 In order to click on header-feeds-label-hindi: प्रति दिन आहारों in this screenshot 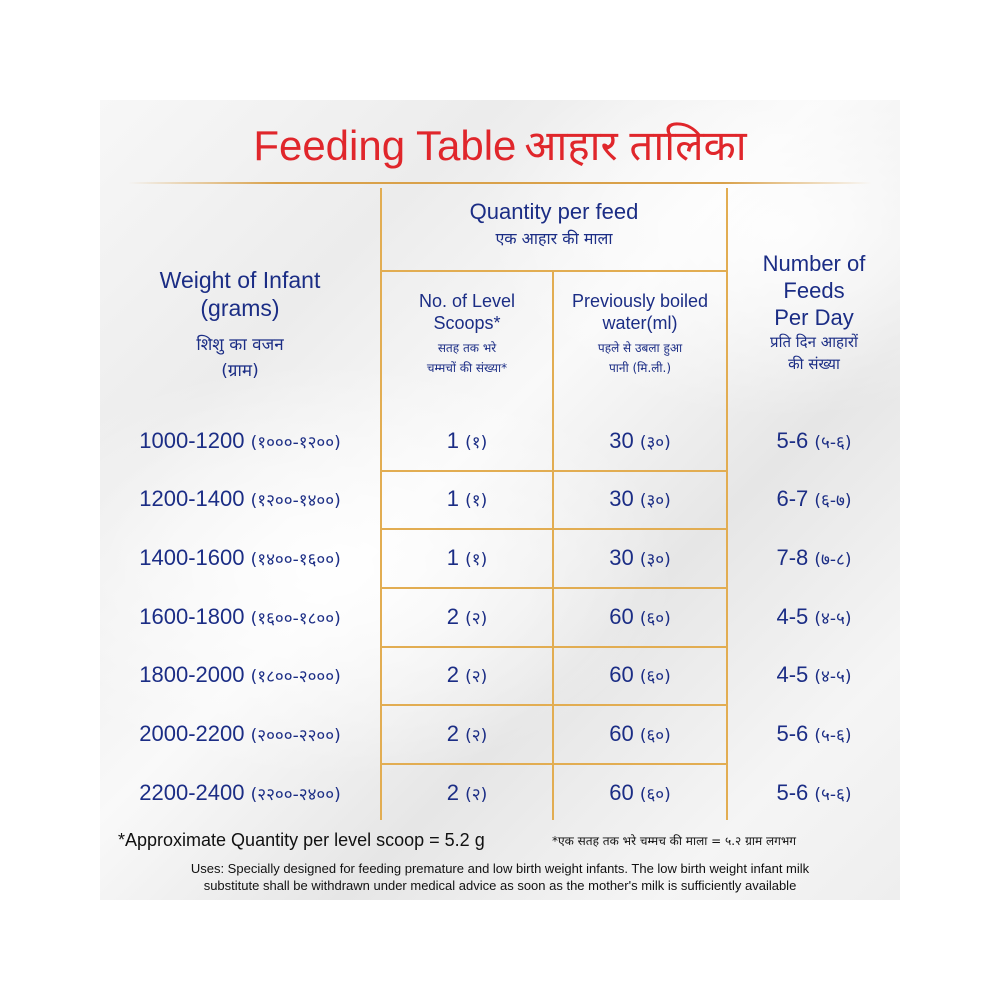, I will do `click(814, 342)`.